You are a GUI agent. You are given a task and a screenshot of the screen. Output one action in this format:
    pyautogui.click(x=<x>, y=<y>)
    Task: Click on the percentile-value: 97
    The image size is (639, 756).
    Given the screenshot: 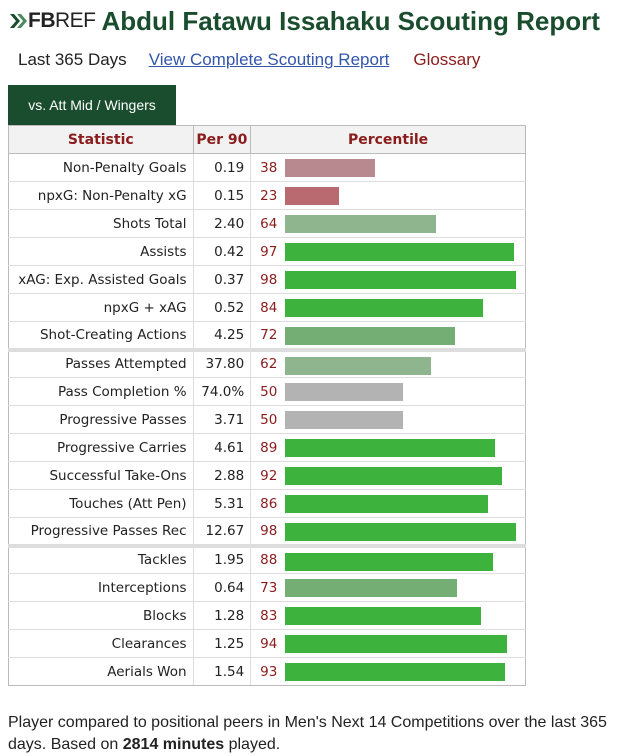 What is the action you would take?
    pyautogui.click(x=269, y=251)
    